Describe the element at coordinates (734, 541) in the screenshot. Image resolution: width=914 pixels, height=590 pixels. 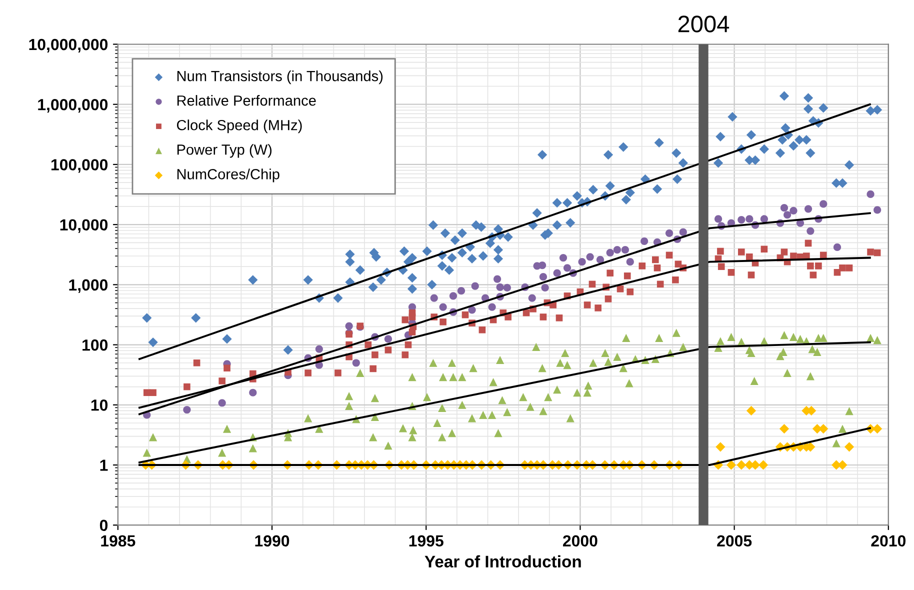
I see `x-tick-label: 2005` at that location.